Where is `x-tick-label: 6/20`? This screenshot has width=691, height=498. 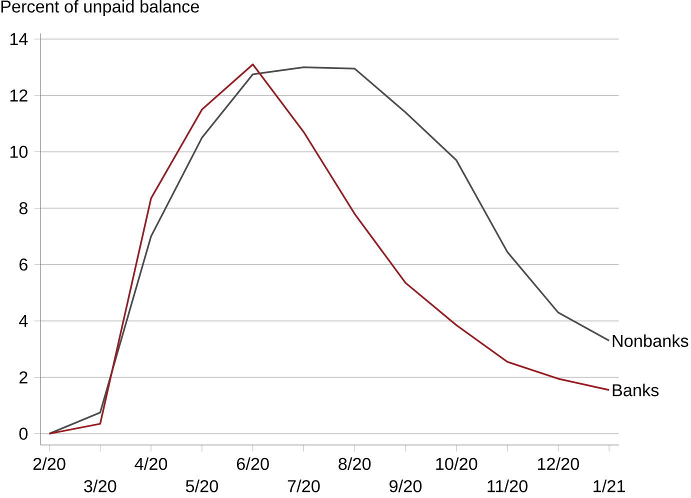 x-tick-label: 6/20 is located at coordinates (252, 463).